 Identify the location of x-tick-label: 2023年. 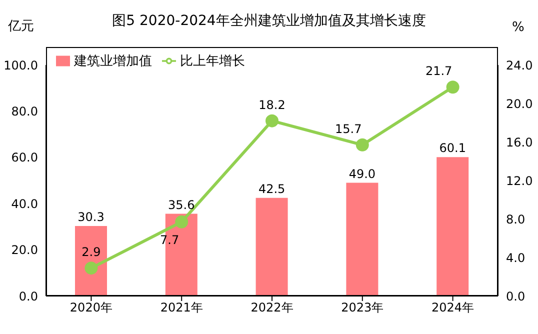
(362, 307).